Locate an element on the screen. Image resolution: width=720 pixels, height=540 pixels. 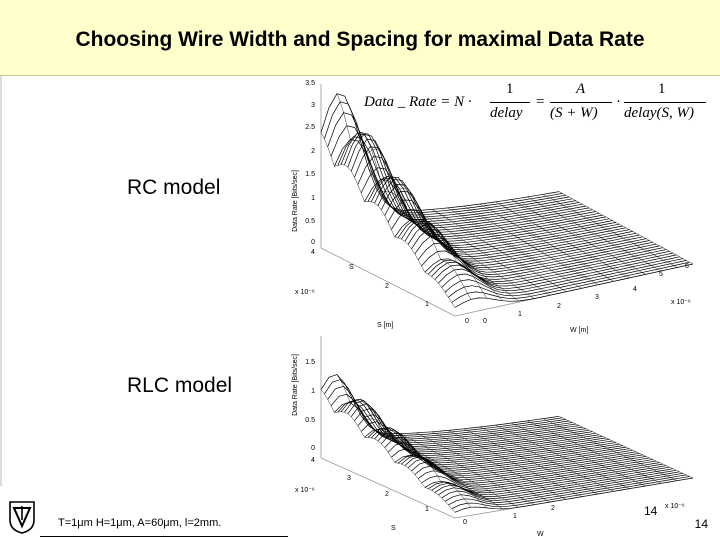
rc-z-tick: 3.5 is located at coordinates (310, 83).